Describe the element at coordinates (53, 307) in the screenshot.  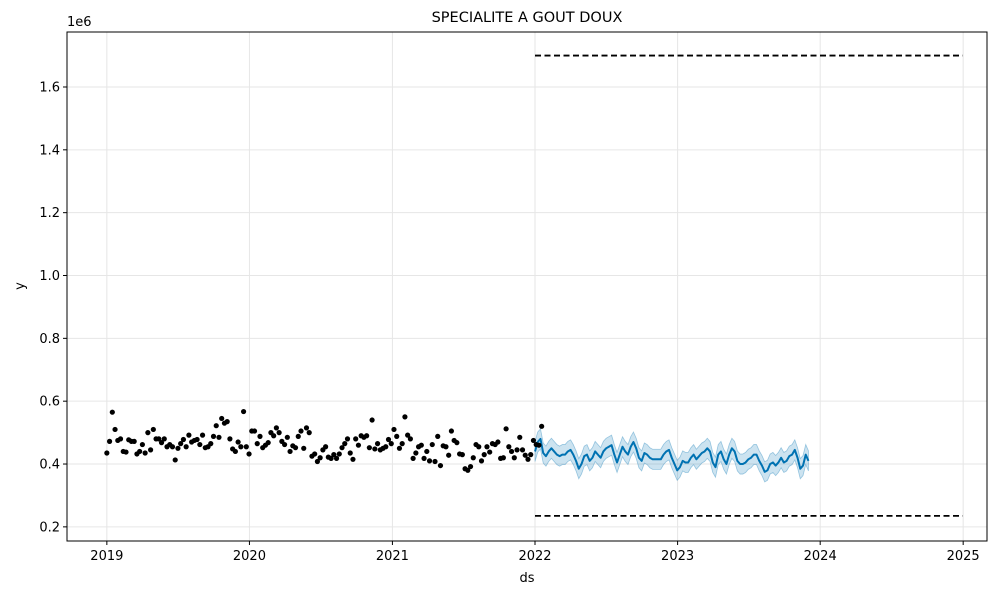
I see `y-axis: 0.2 0.4 0.6 0.8 1.0 1.2 1.4 1.6` at that location.